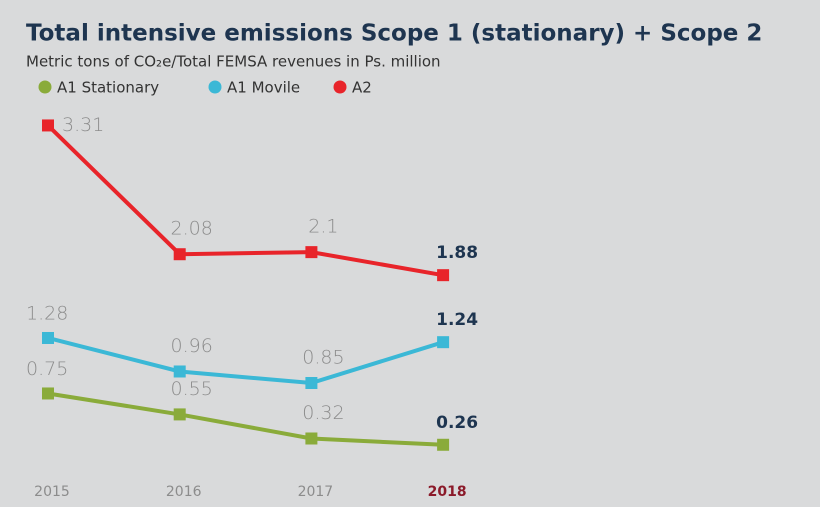 The height and width of the screenshot is (507, 820). Describe the element at coordinates (323, 358) in the screenshot. I see `data-label: 0.85` at that location.